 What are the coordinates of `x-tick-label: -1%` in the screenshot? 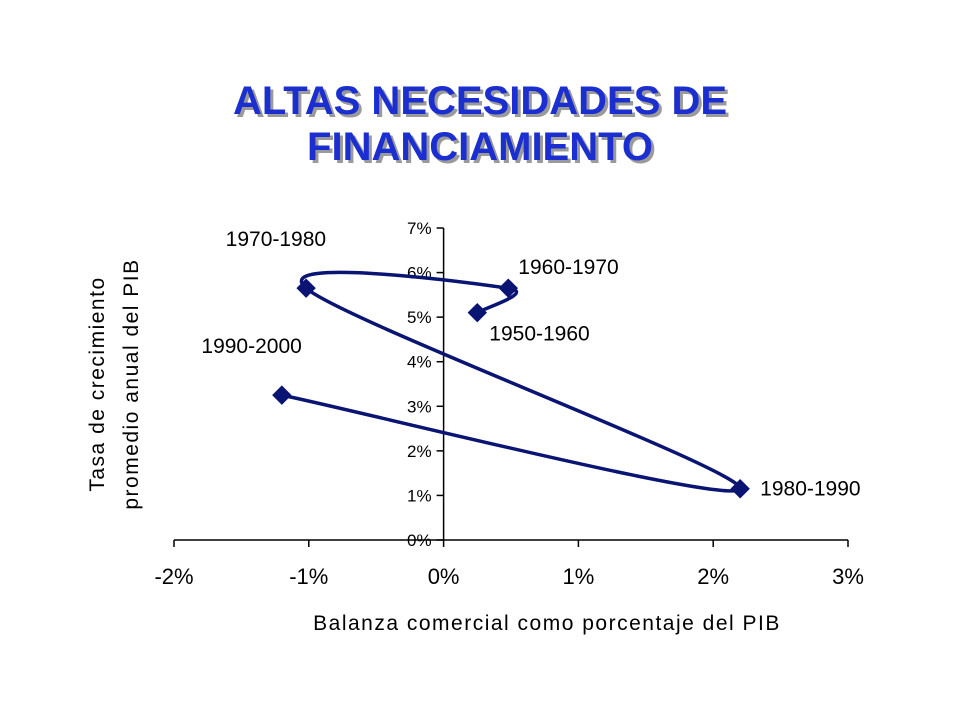 It's located at (308, 576).